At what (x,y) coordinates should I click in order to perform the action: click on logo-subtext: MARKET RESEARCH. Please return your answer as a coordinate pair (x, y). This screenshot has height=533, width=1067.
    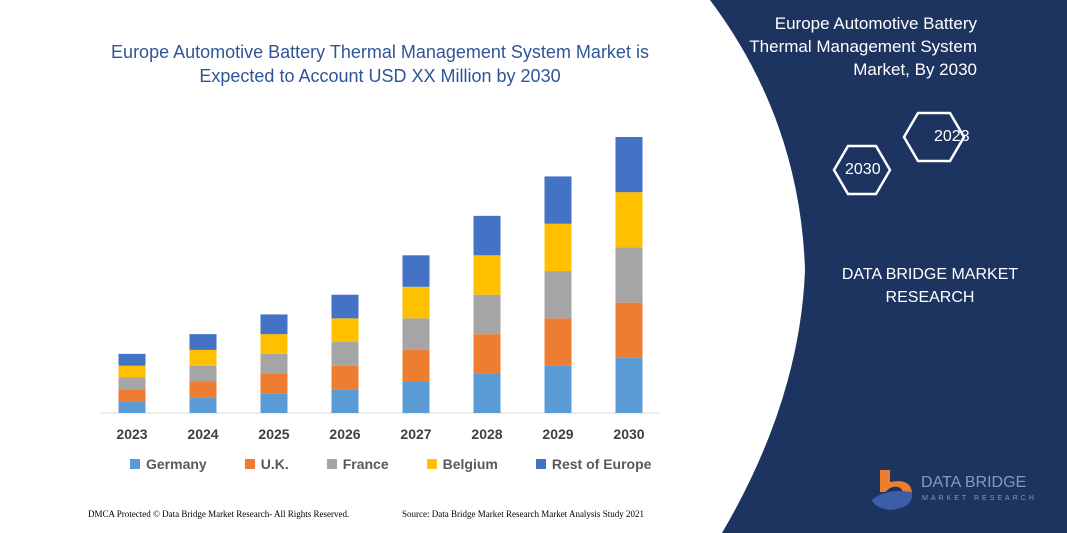
    Looking at the image, I should click on (979, 498).